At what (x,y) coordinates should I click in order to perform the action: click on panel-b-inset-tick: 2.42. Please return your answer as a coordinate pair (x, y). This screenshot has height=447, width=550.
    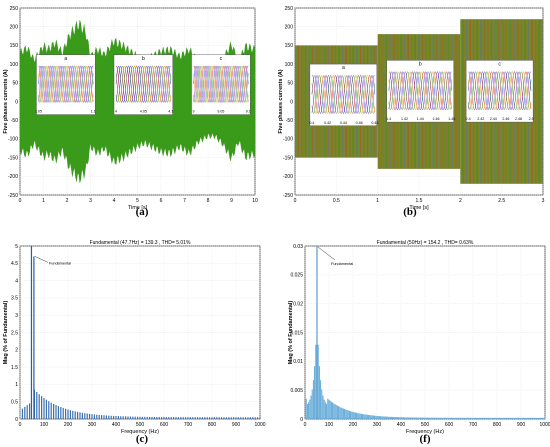
    Looking at the image, I should click on (480, 119).